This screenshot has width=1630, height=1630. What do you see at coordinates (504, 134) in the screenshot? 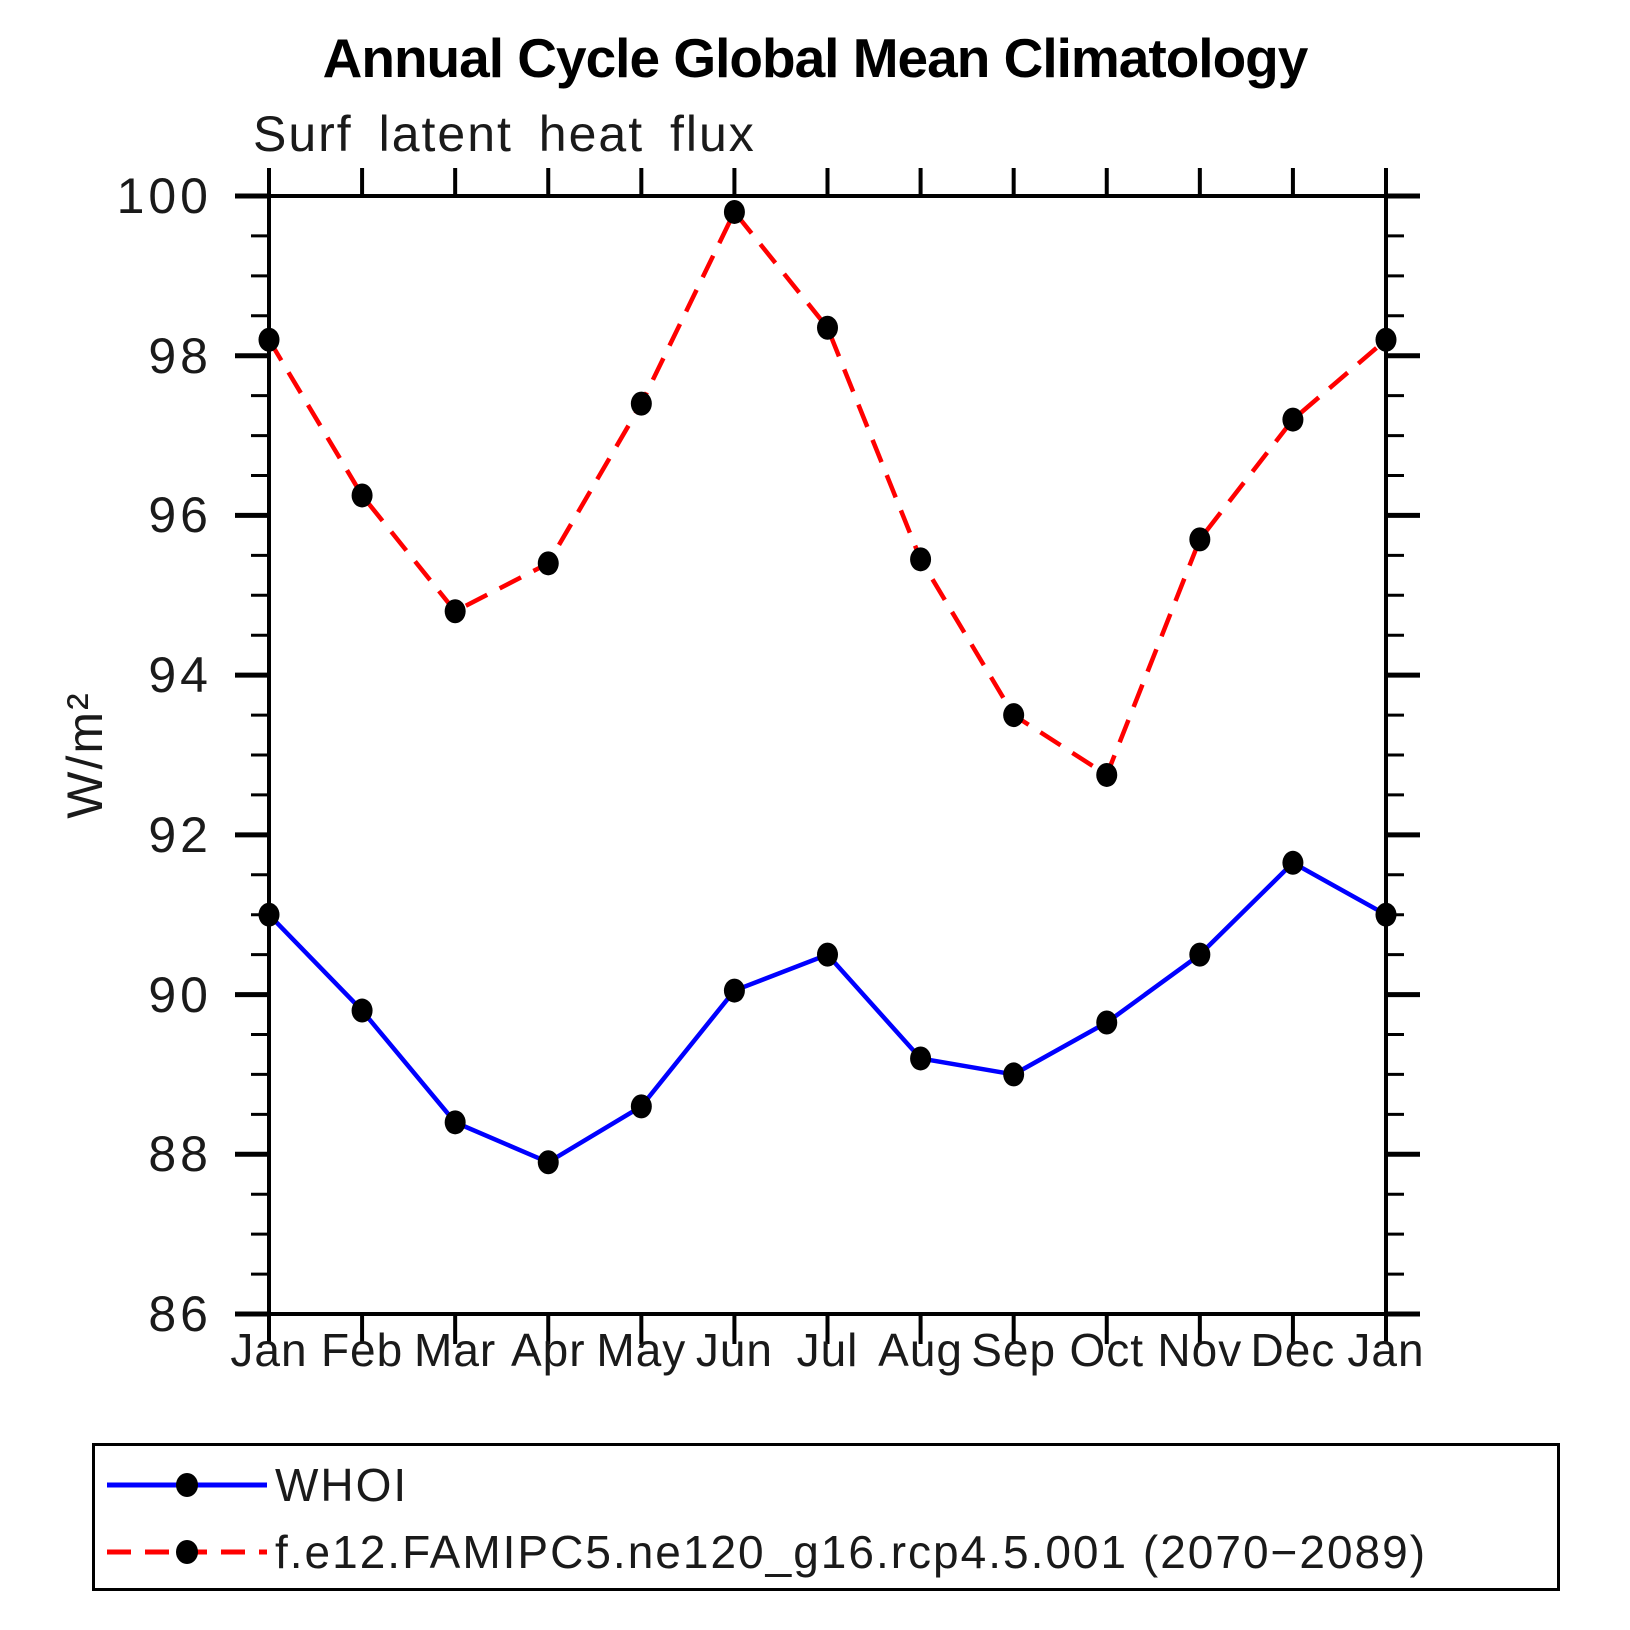
I see `chart-subtitle: Surf latent heat flux` at bounding box center [504, 134].